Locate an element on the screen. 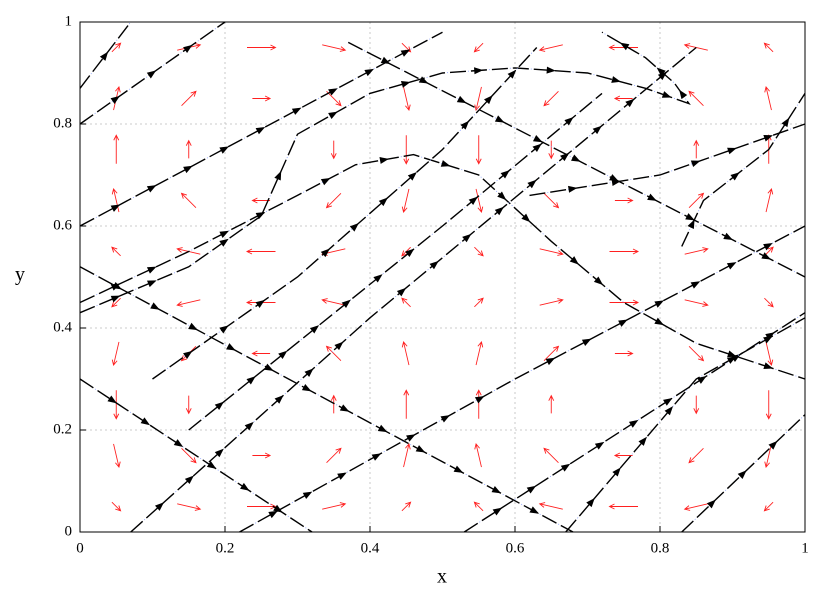 The height and width of the screenshot is (594, 822). trajectory-guide is located at coordinates (743, 170).